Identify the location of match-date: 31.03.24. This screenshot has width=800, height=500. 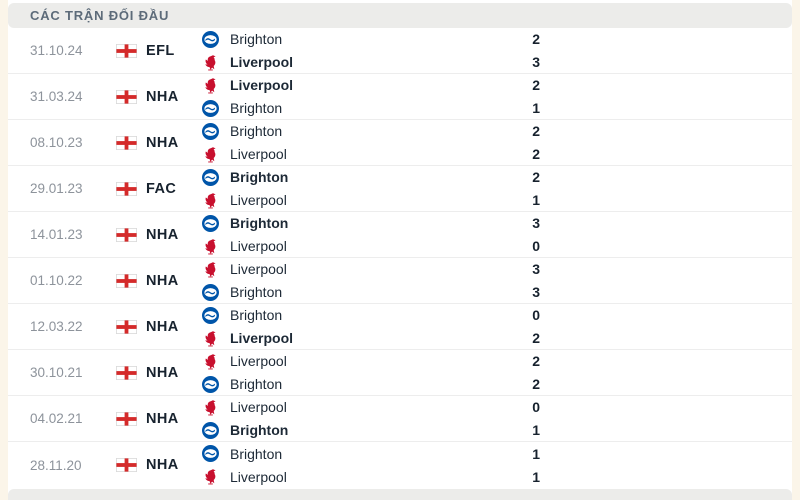
(56, 96).